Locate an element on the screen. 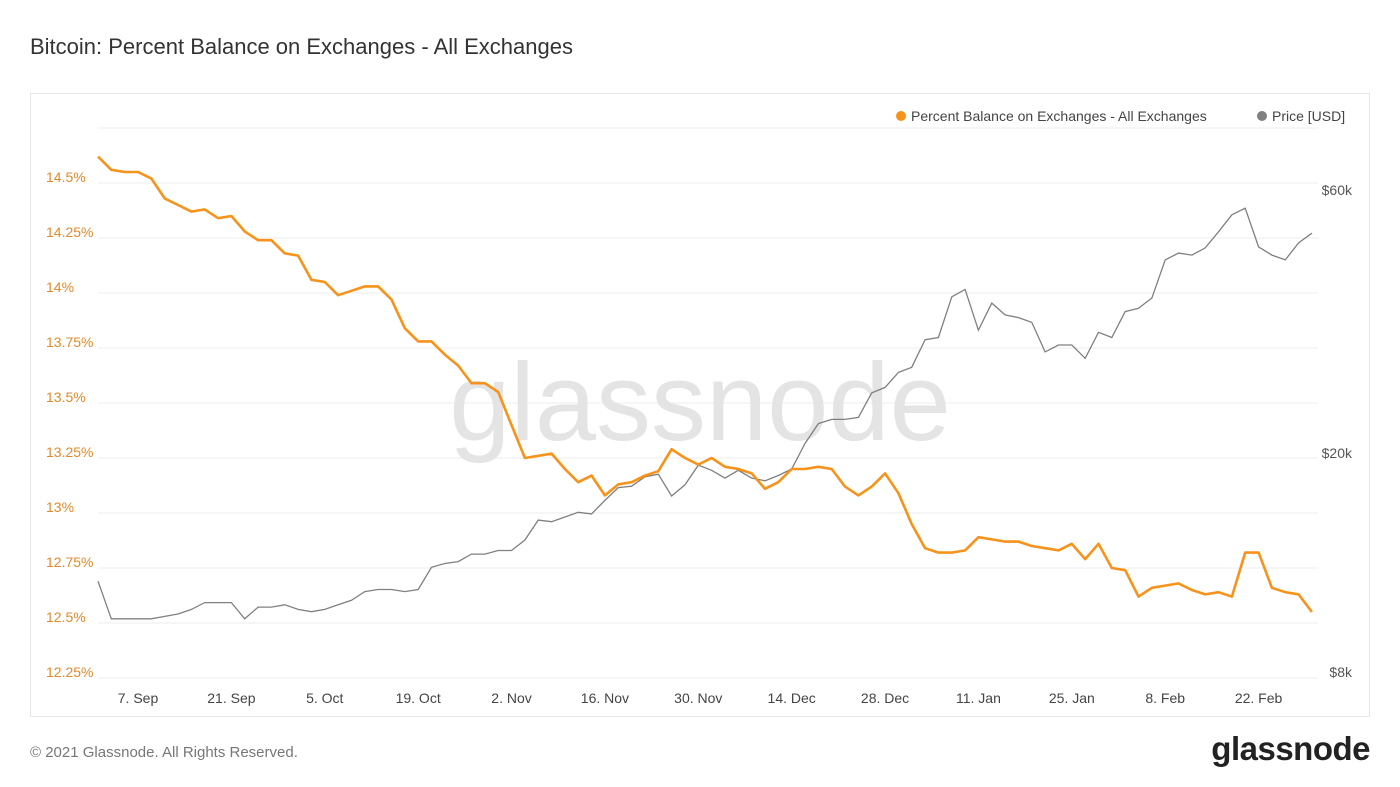 The height and width of the screenshot is (787, 1400). y-left-tick-label: 12.25% is located at coordinates (69, 672).